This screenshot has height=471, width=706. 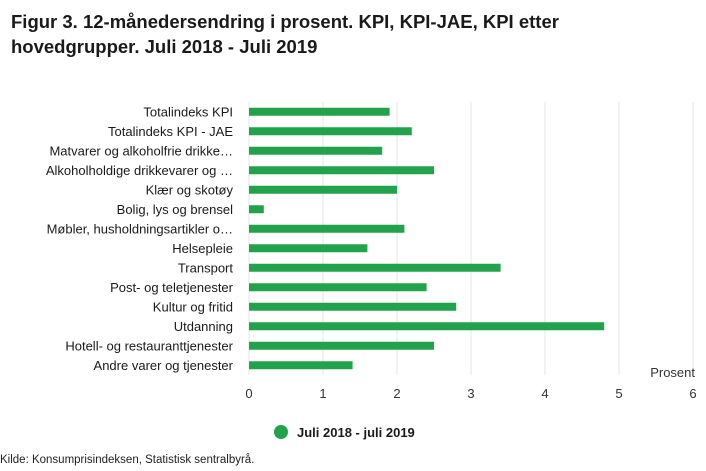 I want to click on x-tick-label: 2, so click(x=396, y=393).